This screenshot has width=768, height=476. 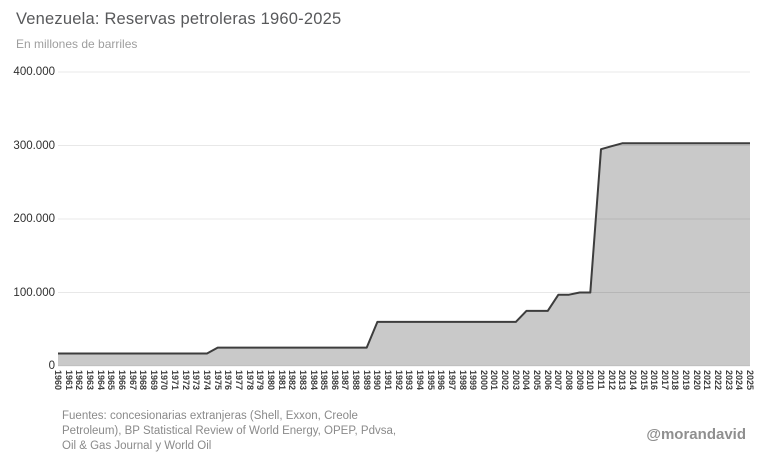 What do you see at coordinates (260, 380) in the screenshot?
I see `x-tick-label: 1979` at bounding box center [260, 380].